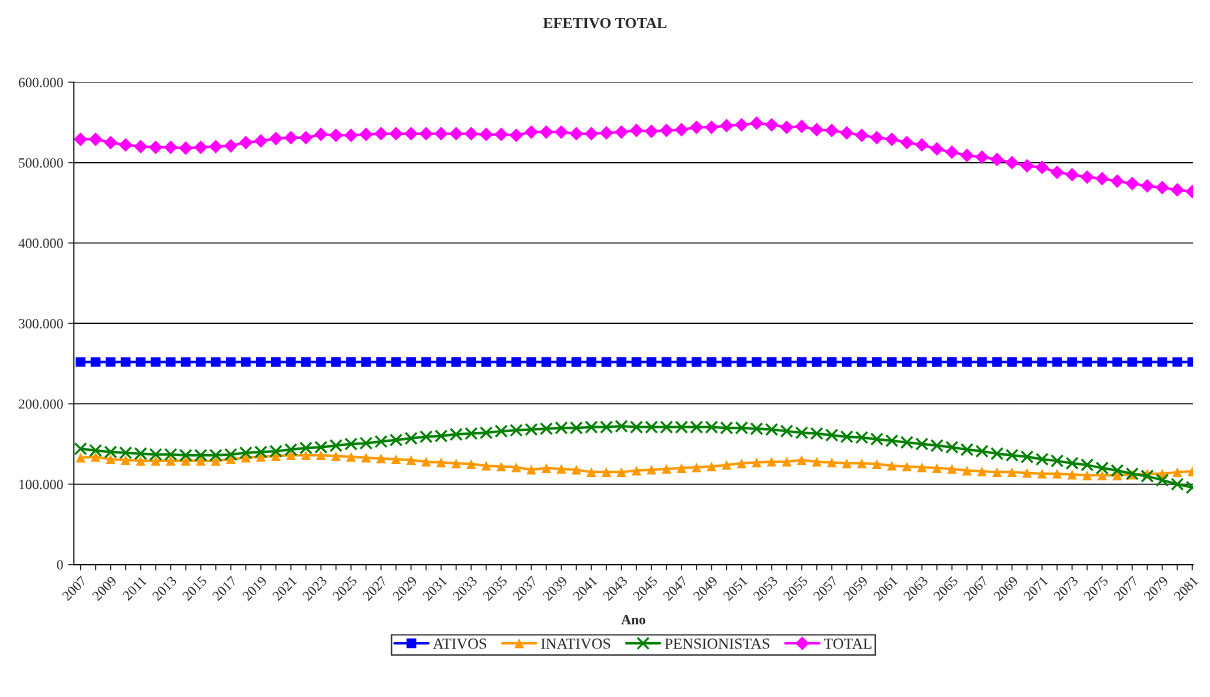 The width and height of the screenshot is (1210, 697). I want to click on y-tick-label: 300.000, so click(40, 323).